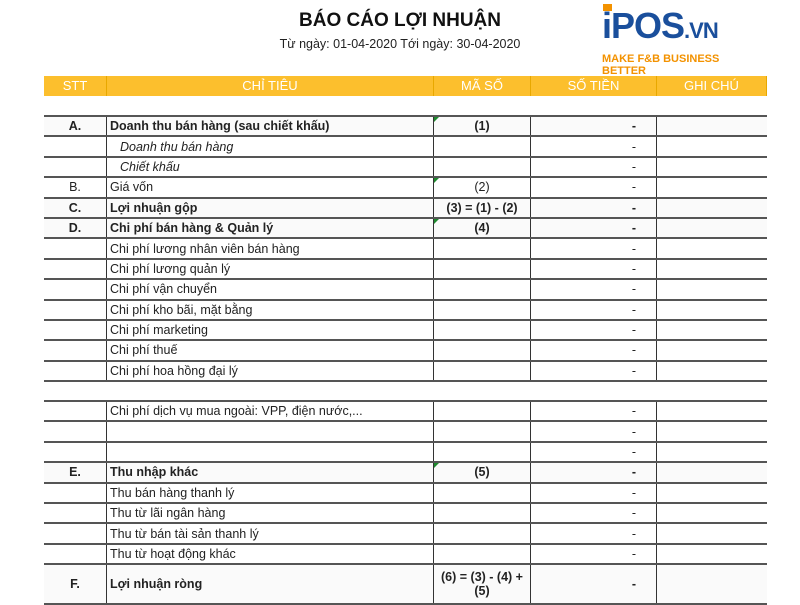 The width and height of the screenshot is (800, 605). What do you see at coordinates (270, 472) in the screenshot?
I see `cell-chi-tieu: Thu nhập khác` at bounding box center [270, 472].